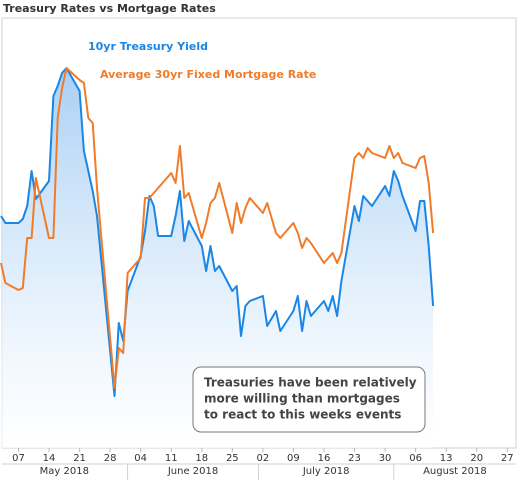 This screenshot has width=518, height=480. Describe the element at coordinates (302, 399) in the screenshot. I see `annotation-line: more willing than mortgages` at that location.